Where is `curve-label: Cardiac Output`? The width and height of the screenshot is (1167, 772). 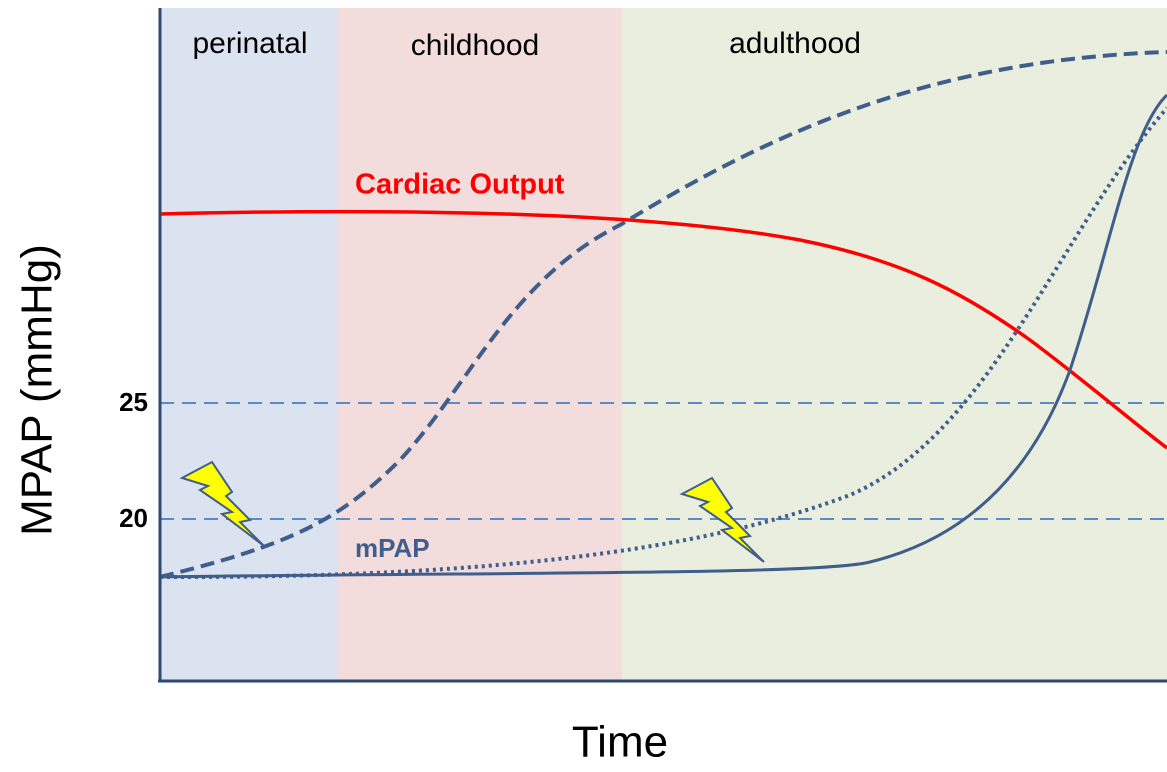 curve-label: Cardiac Output is located at coordinates (460, 185).